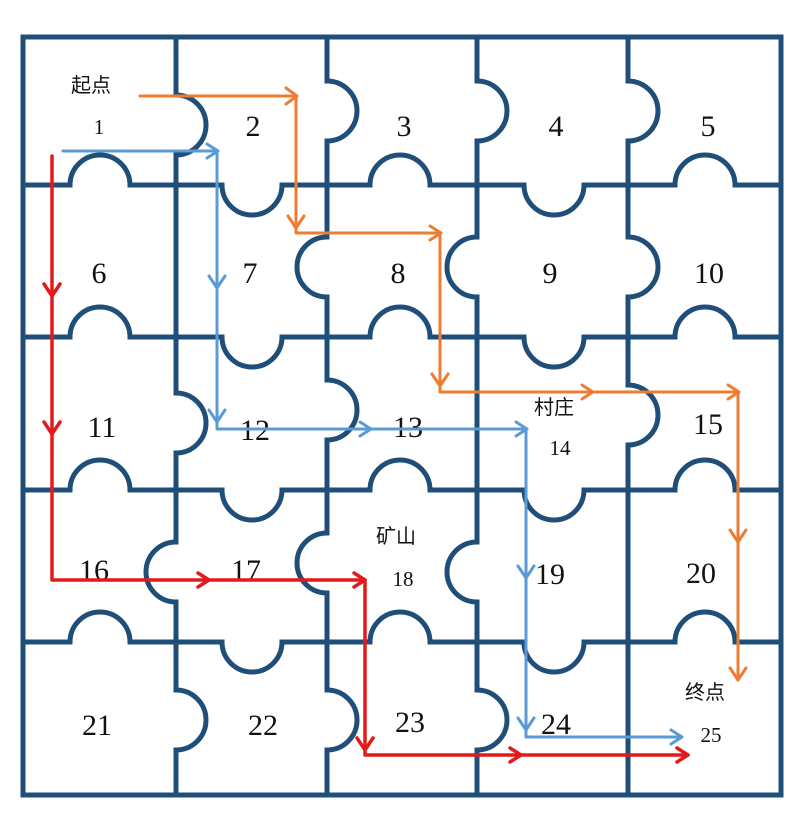  What do you see at coordinates (102, 427) in the screenshot?
I see `cell-11-number: 11` at bounding box center [102, 427].